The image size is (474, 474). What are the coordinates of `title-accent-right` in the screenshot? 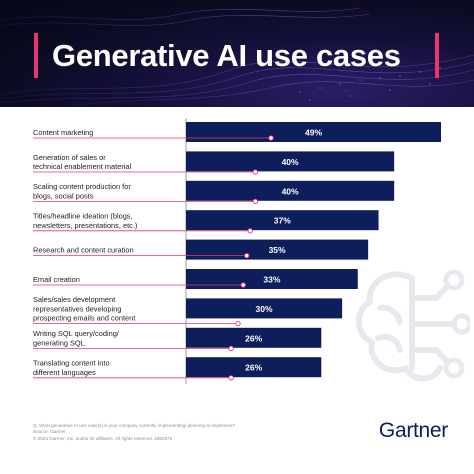 It's located at (437, 55).